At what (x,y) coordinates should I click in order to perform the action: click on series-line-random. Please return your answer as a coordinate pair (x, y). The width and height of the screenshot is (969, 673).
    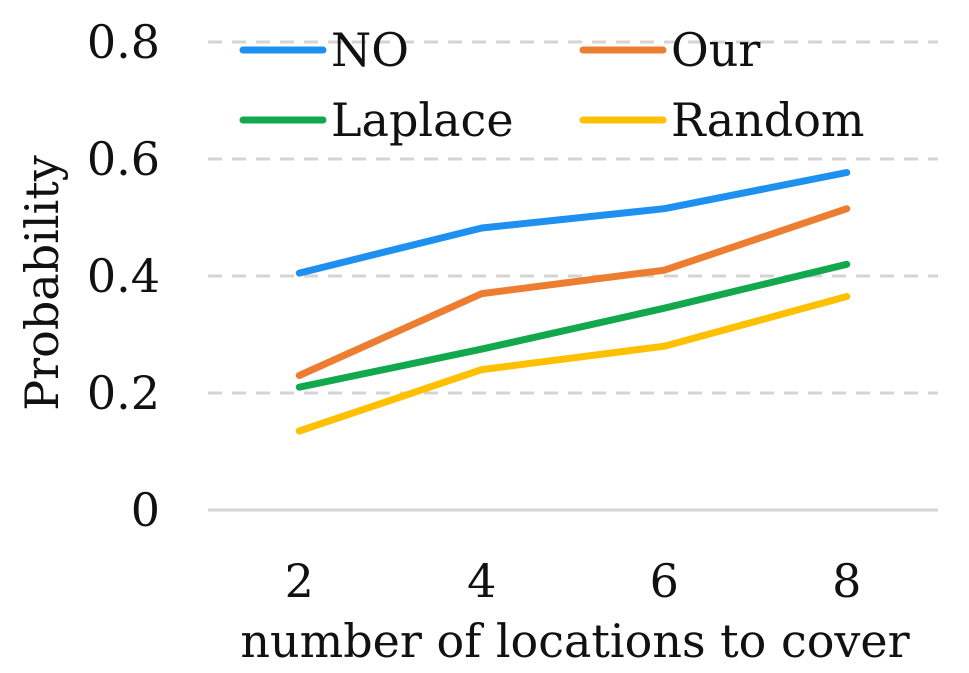
    Looking at the image, I should click on (573, 364).